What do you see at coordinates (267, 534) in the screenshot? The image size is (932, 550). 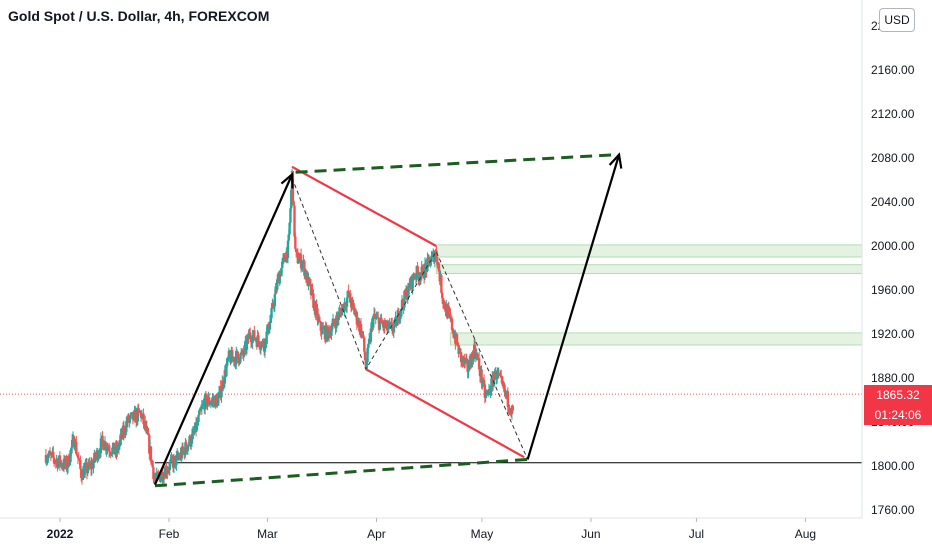 I see `x-tick-label: Mar` at bounding box center [267, 534].